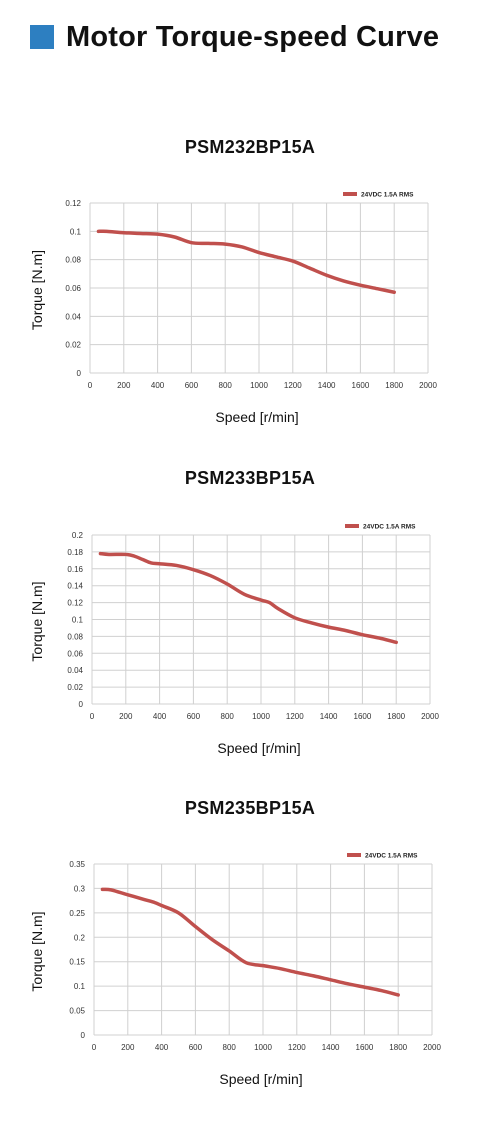 Image resolution: width=500 pixels, height=1141 pixels. I want to click on header-accent-square, so click(42, 37).